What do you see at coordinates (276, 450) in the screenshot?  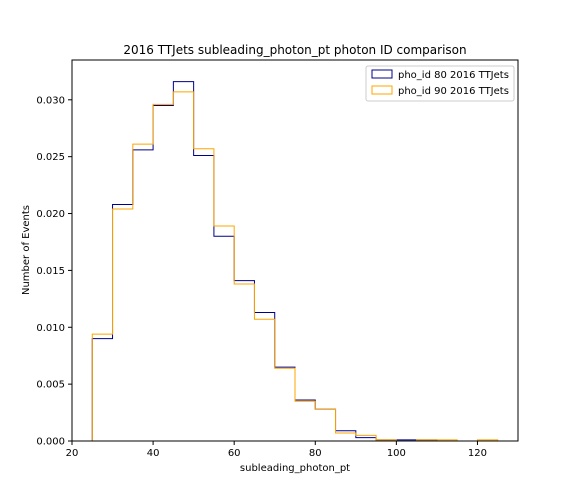 I see `x-axis-ticks: 20 40 60 80 100 120` at bounding box center [276, 450].